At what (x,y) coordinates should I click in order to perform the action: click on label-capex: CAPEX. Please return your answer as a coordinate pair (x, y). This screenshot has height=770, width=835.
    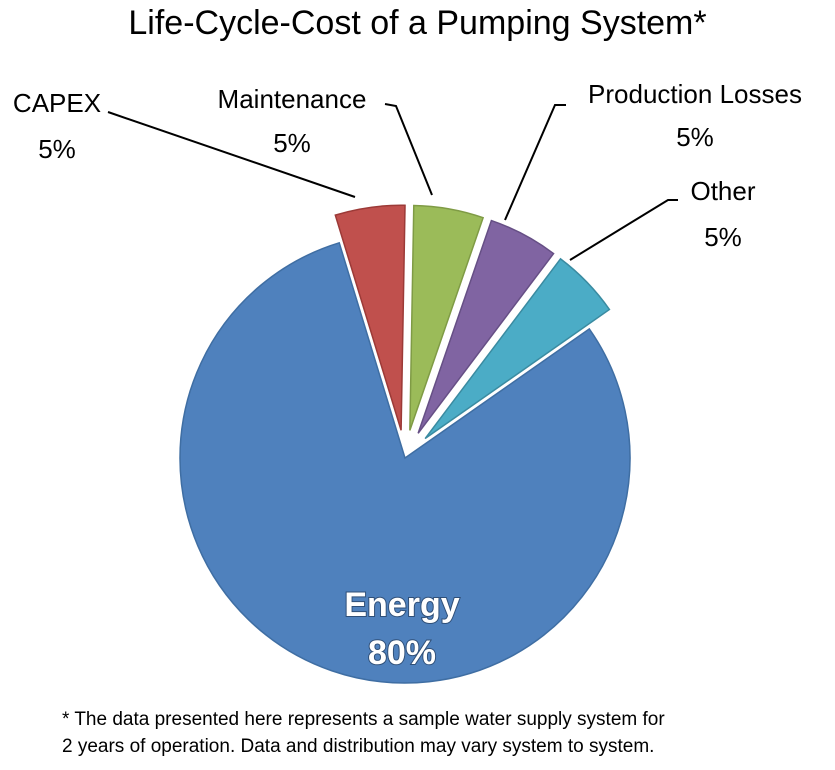
    Looking at the image, I should click on (57, 103).